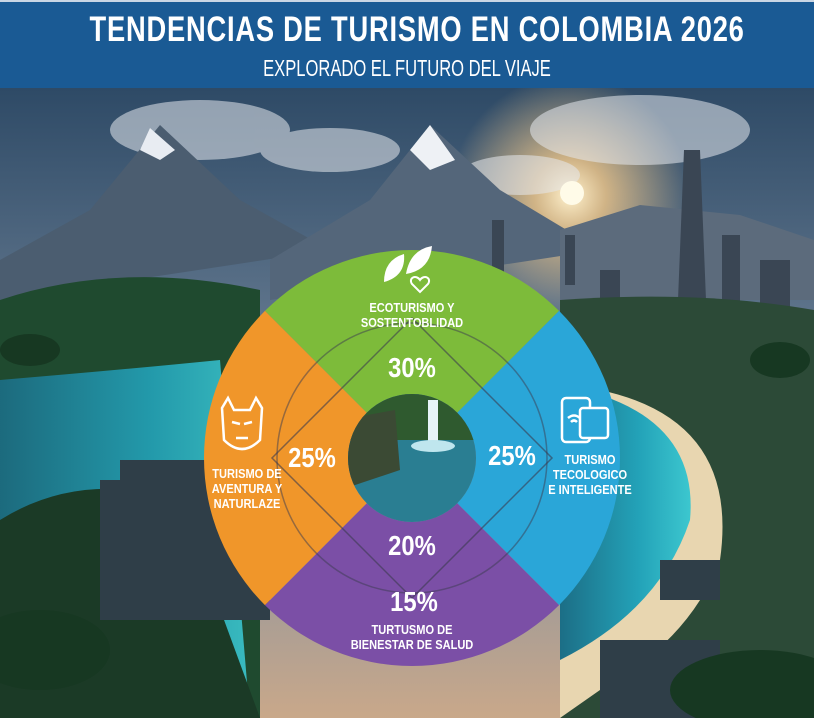 The width and height of the screenshot is (814, 718). I want to click on segment-bienestar, so click(412, 584).